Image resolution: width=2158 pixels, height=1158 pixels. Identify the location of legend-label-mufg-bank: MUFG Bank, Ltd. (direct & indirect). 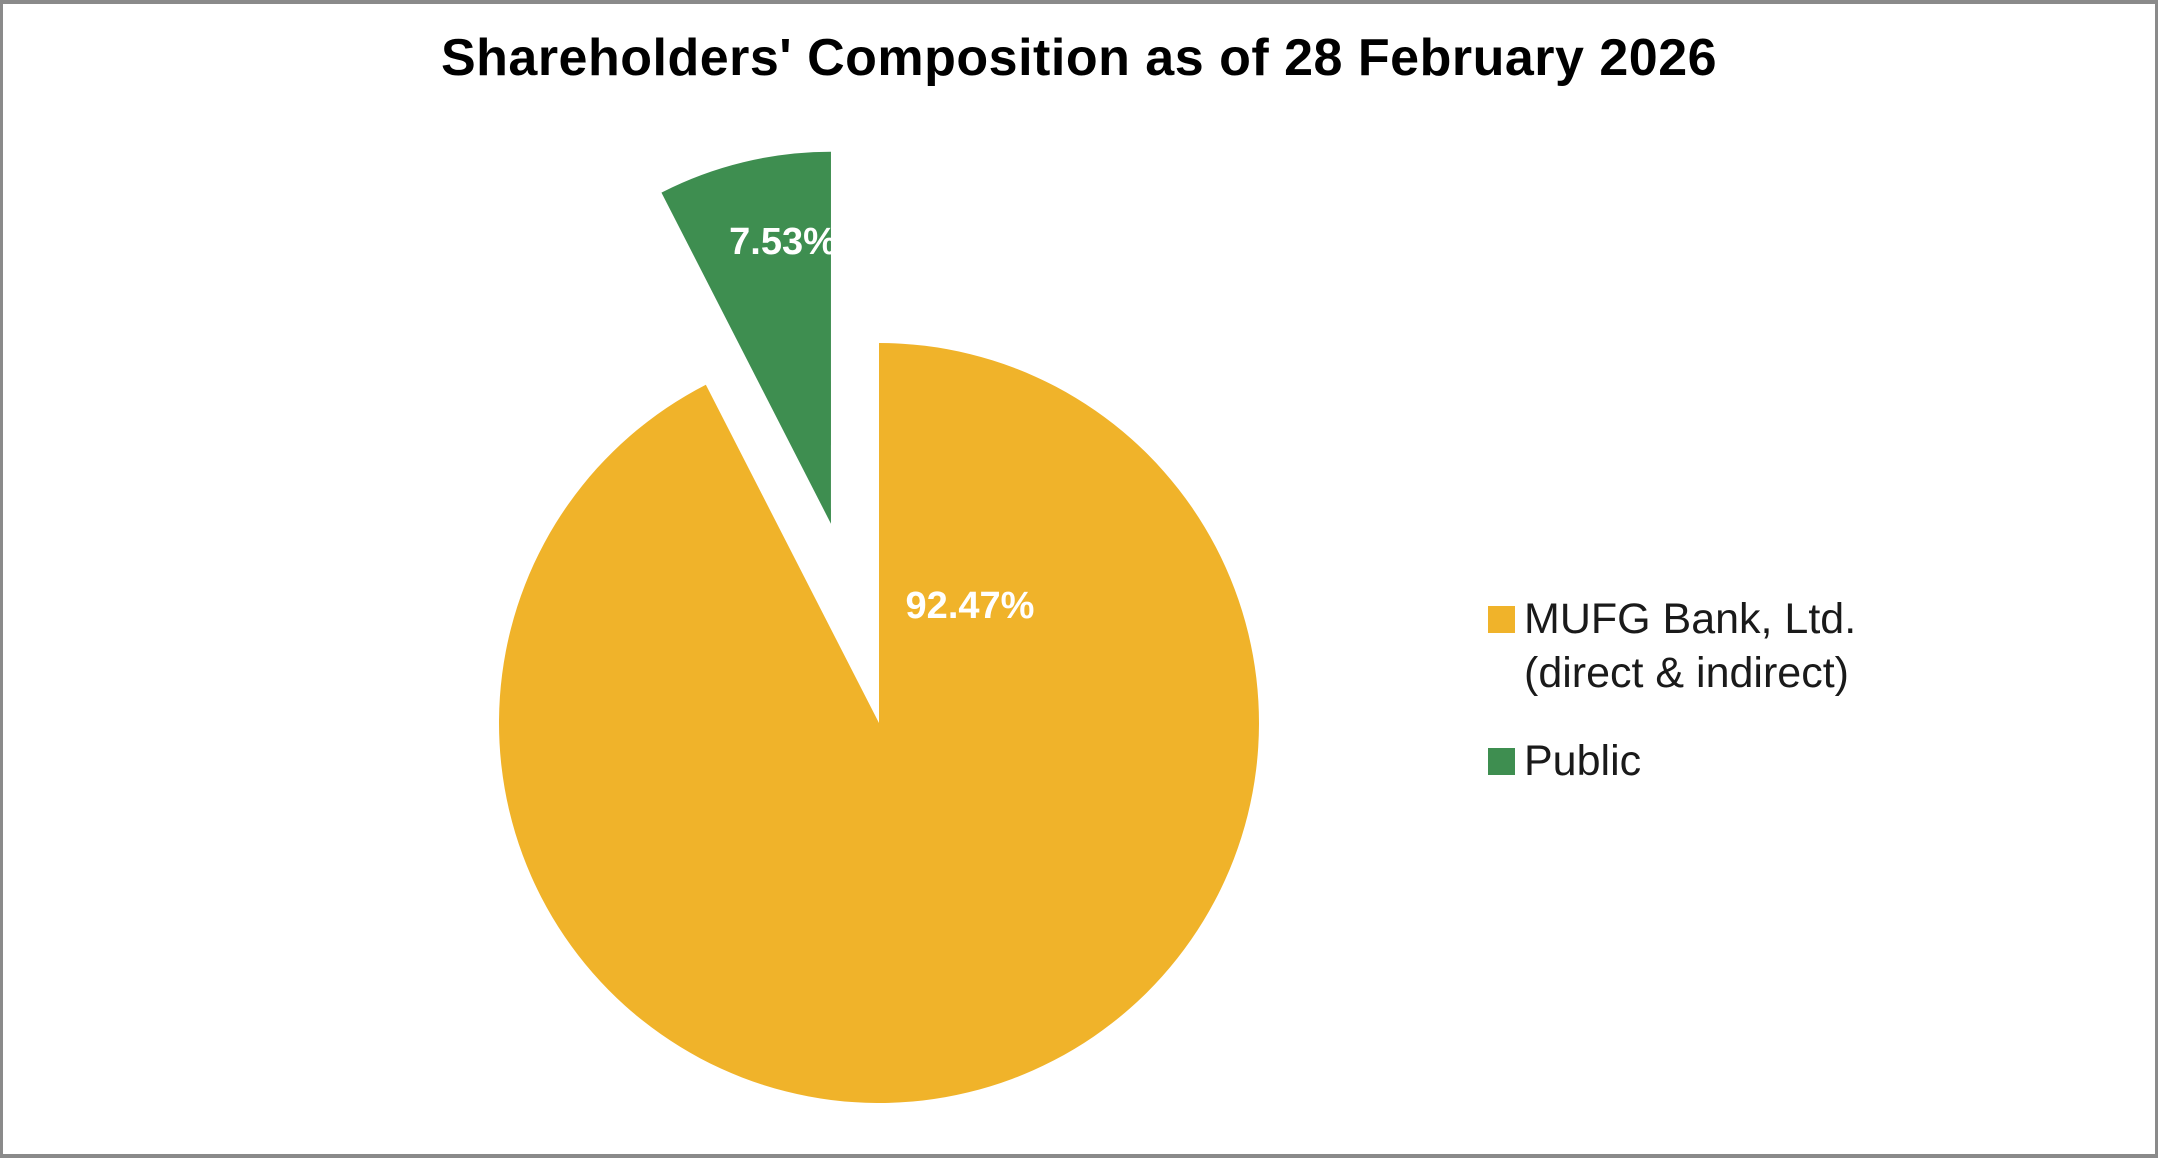
(1690, 646).